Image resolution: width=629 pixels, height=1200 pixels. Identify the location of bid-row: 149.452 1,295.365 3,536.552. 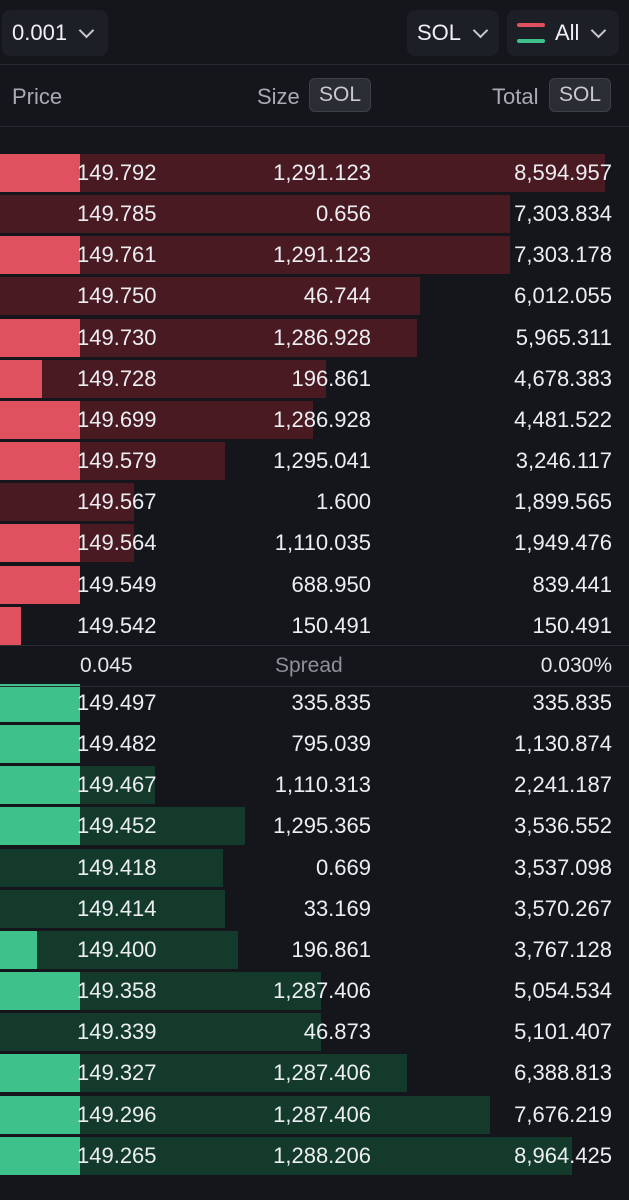
(314, 826).